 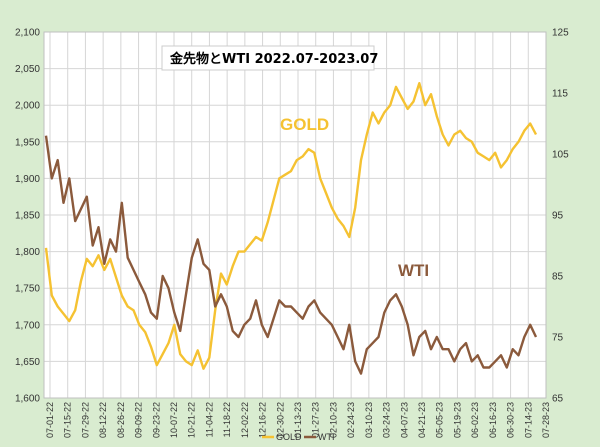 I want to click on x-tick-label: 12-30-22, so click(x=280, y=420).